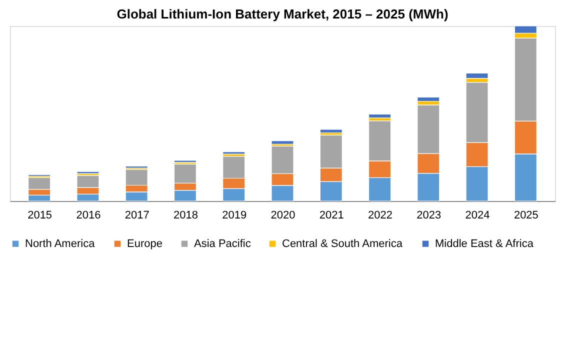 This screenshot has height=338, width=576. Describe the element at coordinates (234, 216) in the screenshot. I see `x-tick-label: 2019` at that location.